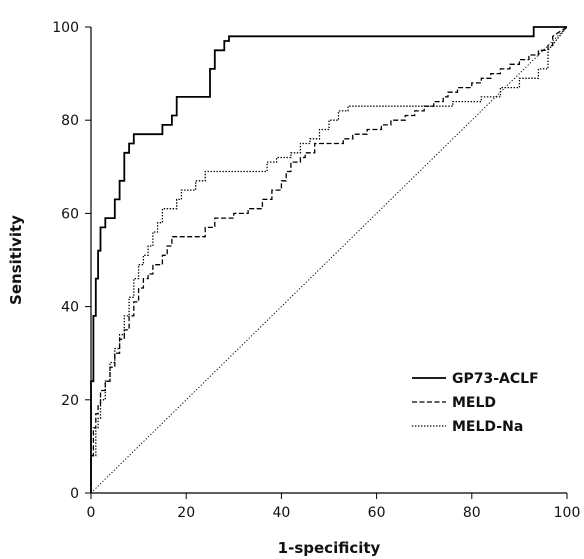  What do you see at coordinates (71, 261) in the screenshot?
I see `y-ticks: 0 20 40 60 80 100` at bounding box center [71, 261].